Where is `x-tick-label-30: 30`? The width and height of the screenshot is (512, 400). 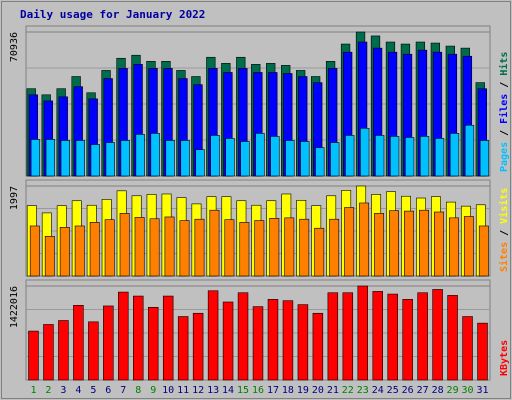 x-tick-label-30: 30 is located at coordinates (468, 390).